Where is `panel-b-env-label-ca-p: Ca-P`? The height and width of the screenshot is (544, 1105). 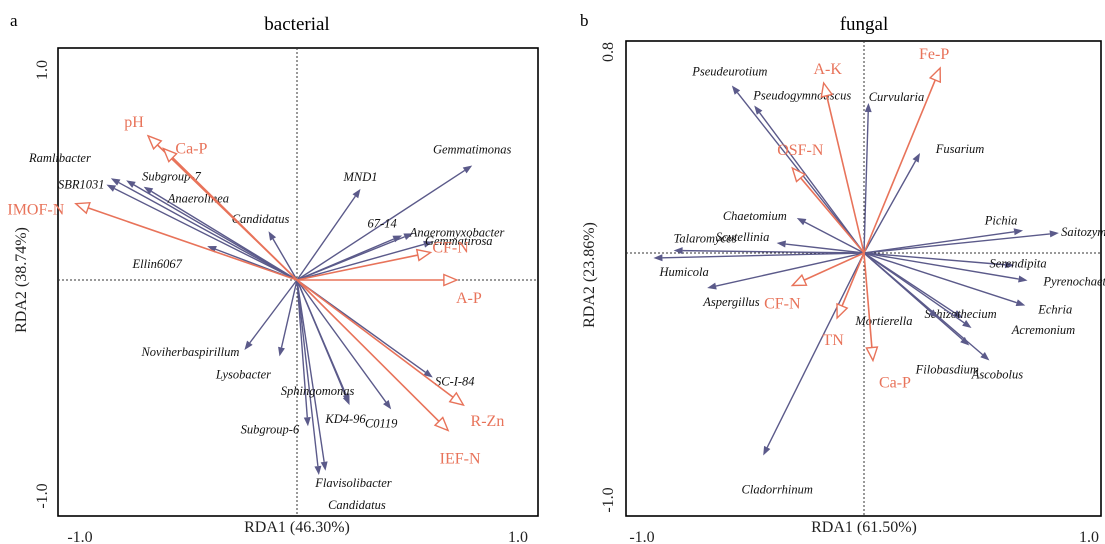
panel-b-env-label-ca-p: Ca-P is located at coordinates (895, 383).